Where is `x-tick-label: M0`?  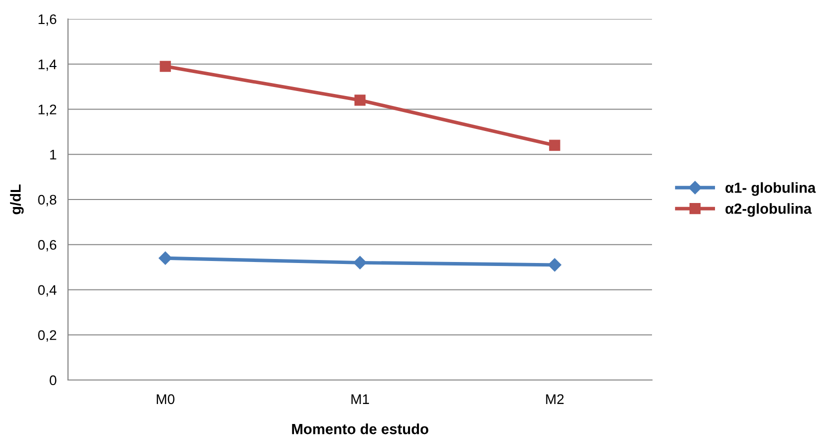
x-tick-label: M0 is located at coordinates (165, 399).